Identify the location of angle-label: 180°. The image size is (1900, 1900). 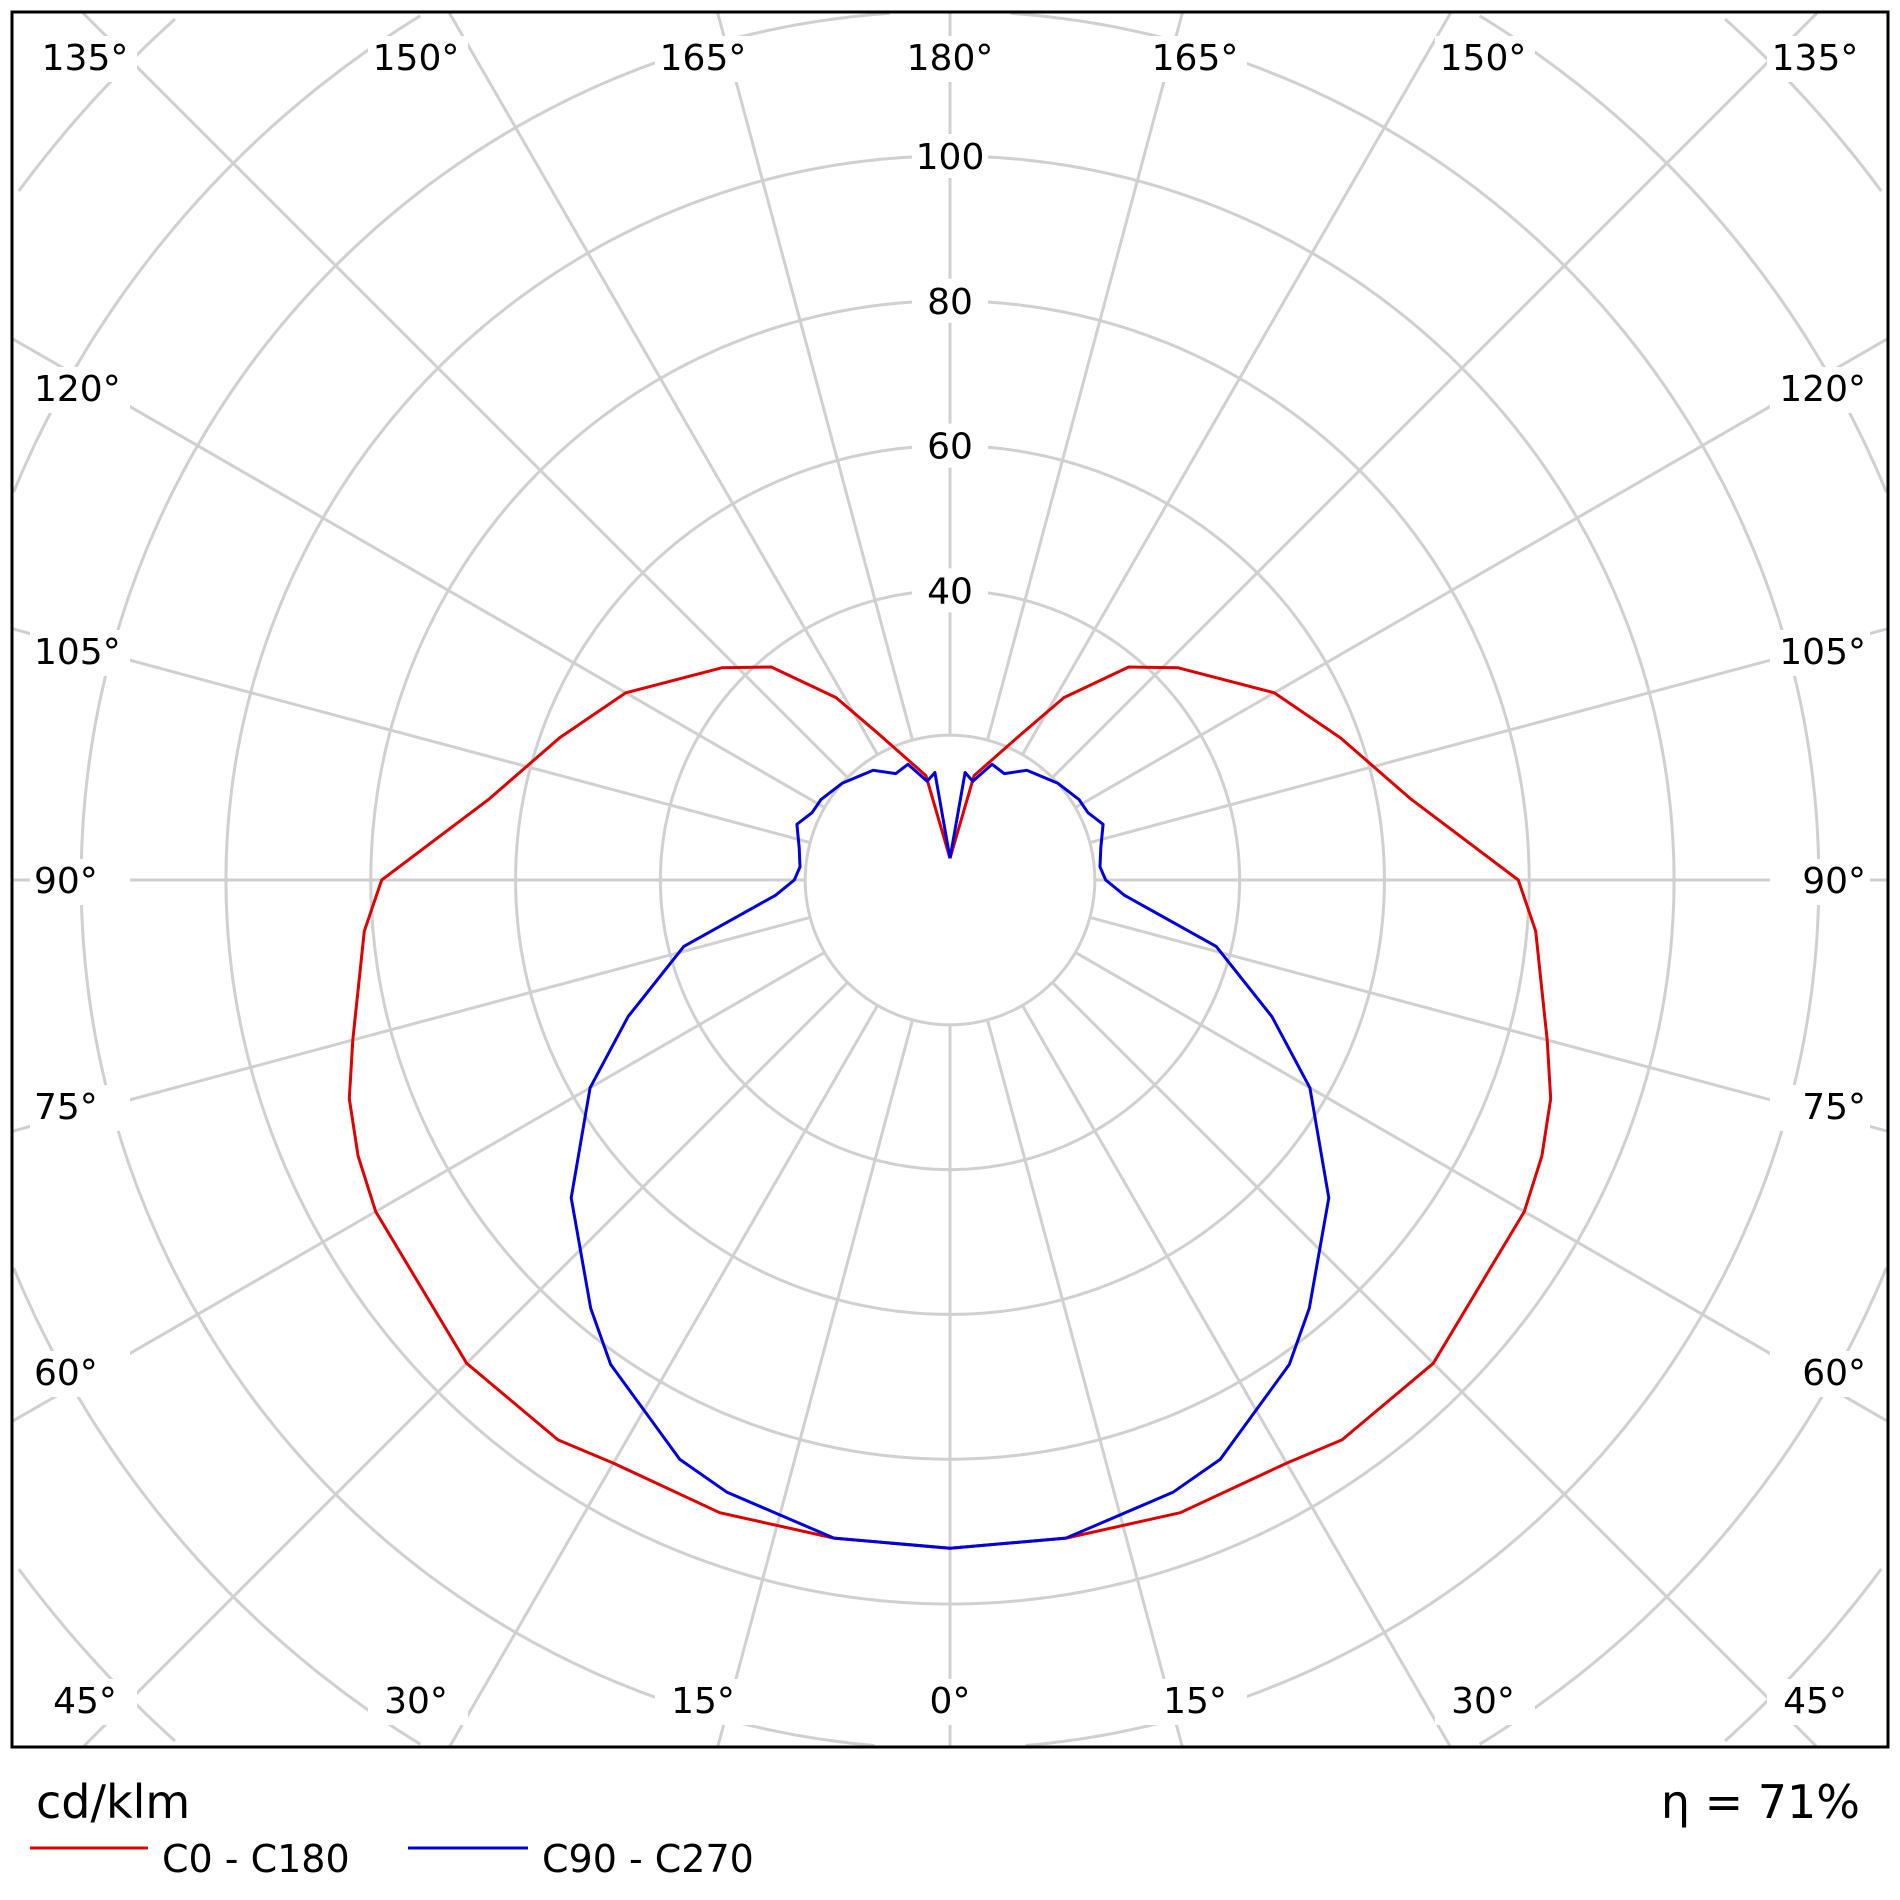
(950, 58).